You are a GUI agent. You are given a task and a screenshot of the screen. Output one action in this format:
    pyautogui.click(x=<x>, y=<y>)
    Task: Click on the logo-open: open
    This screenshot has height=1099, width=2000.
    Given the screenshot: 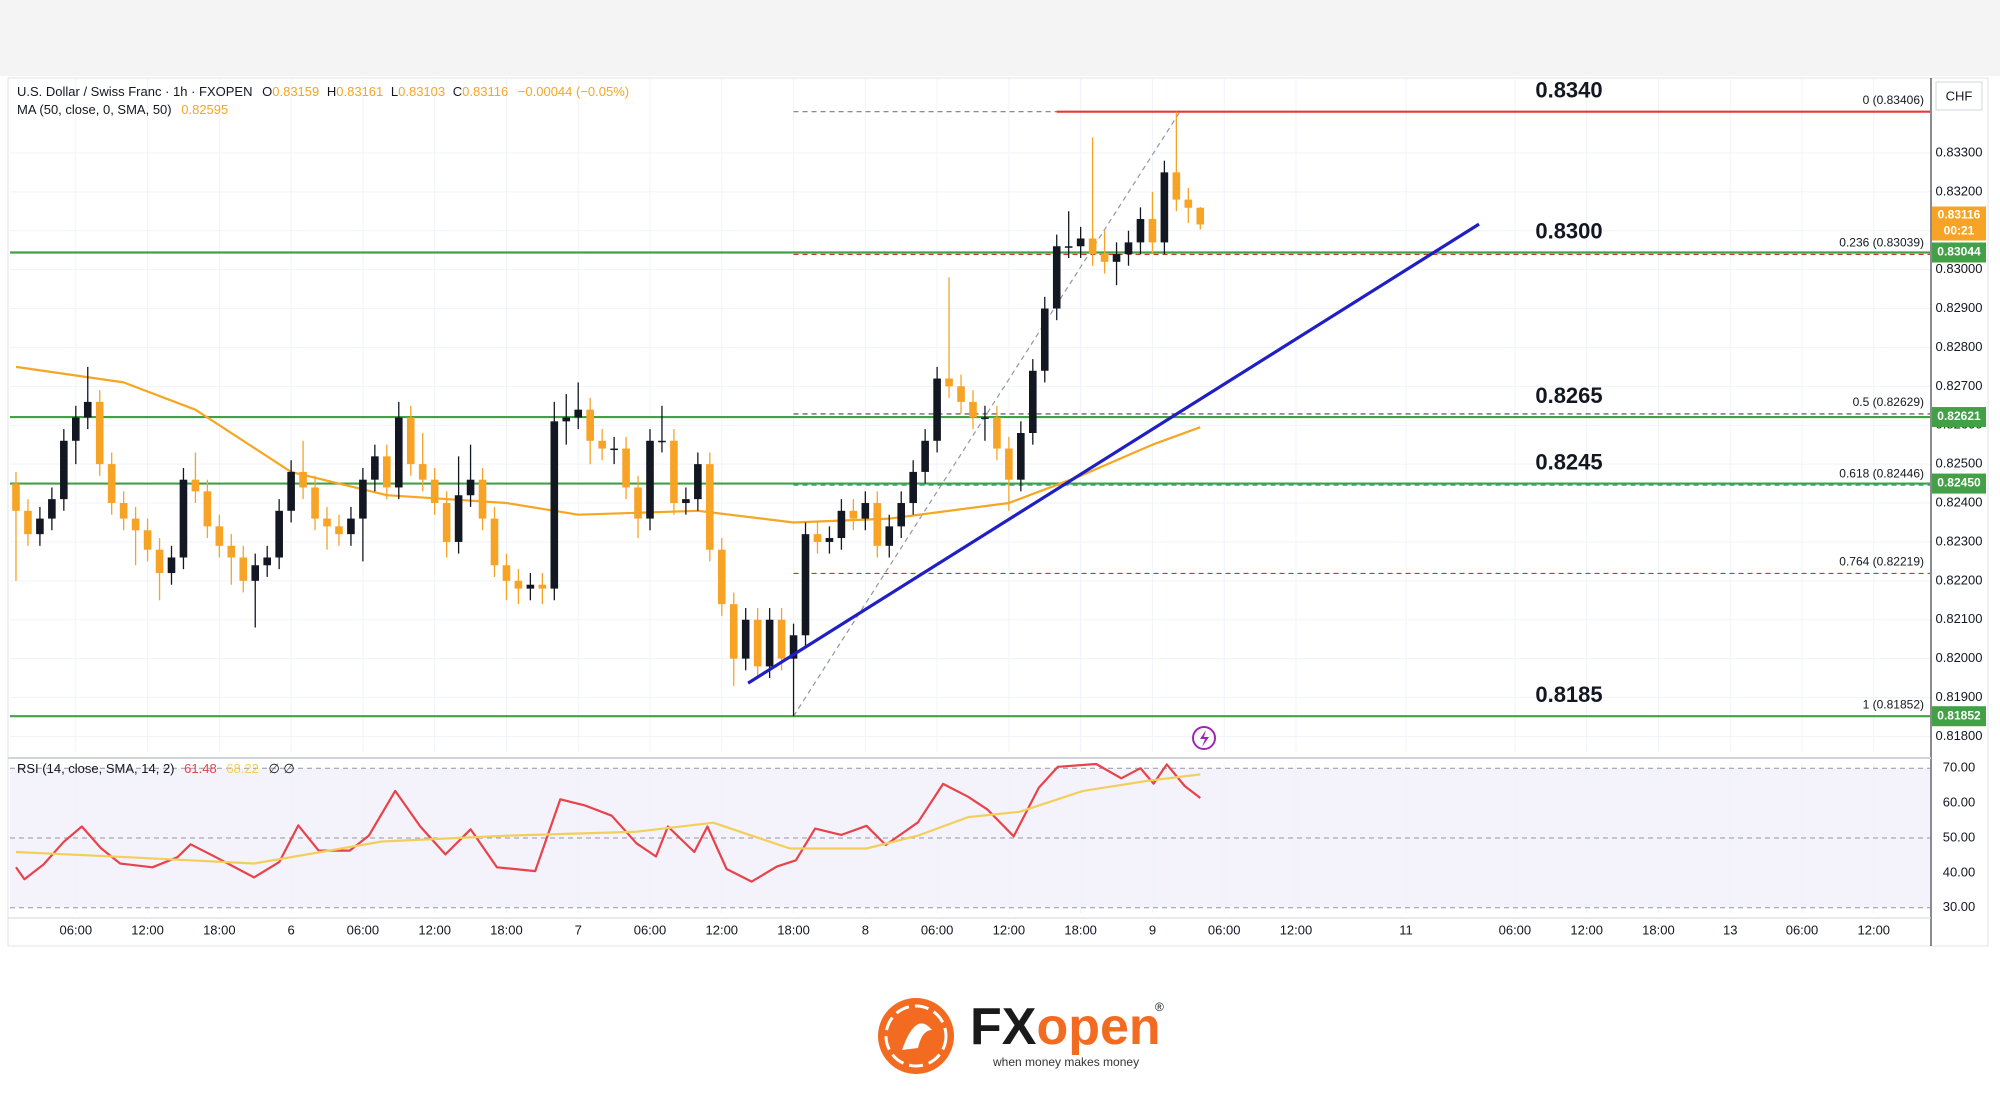 What is the action you would take?
    pyautogui.click(x=1098, y=1027)
    